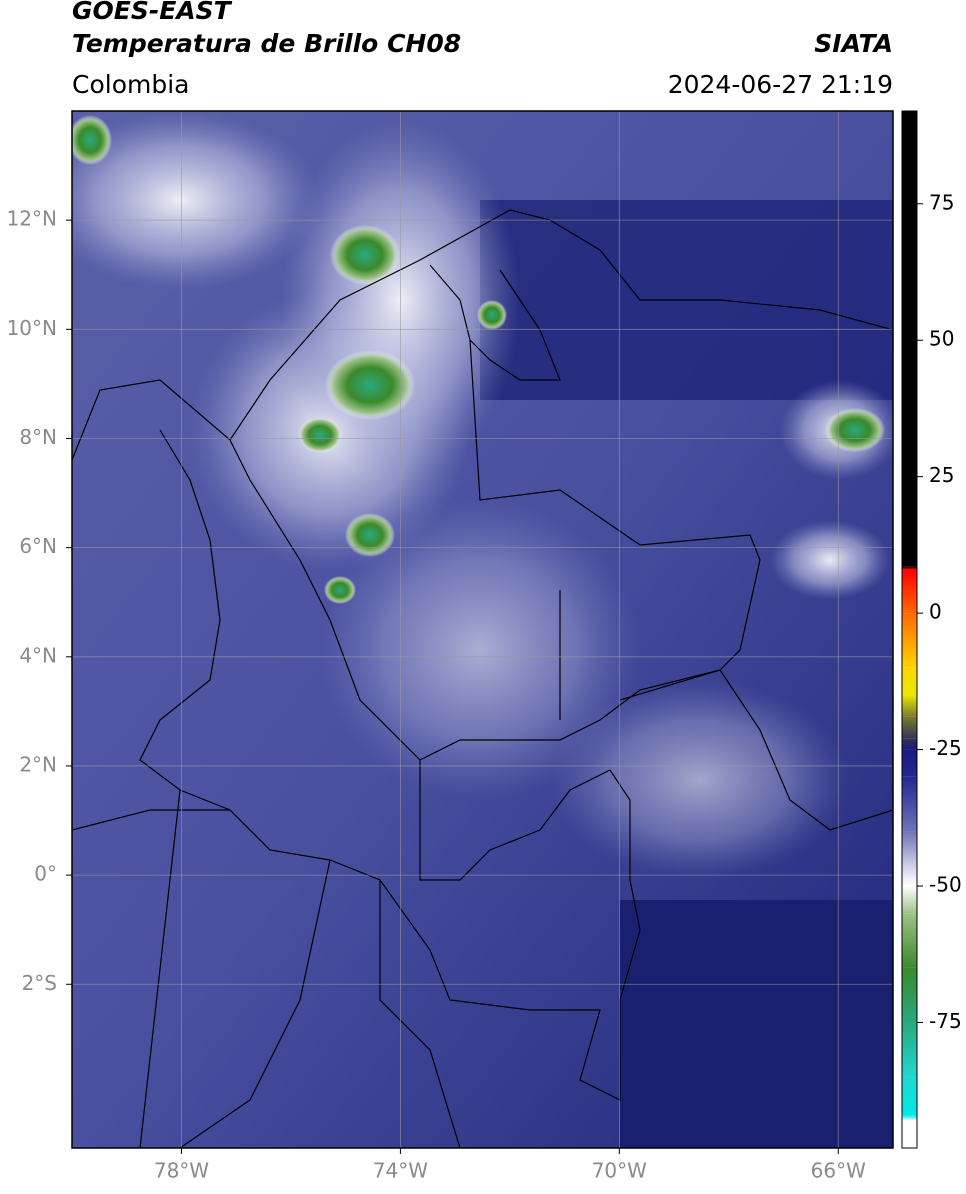 This screenshot has width=966, height=1194. Describe the element at coordinates (941, 475) in the screenshot. I see `colorbar-tick-label: 25` at that location.